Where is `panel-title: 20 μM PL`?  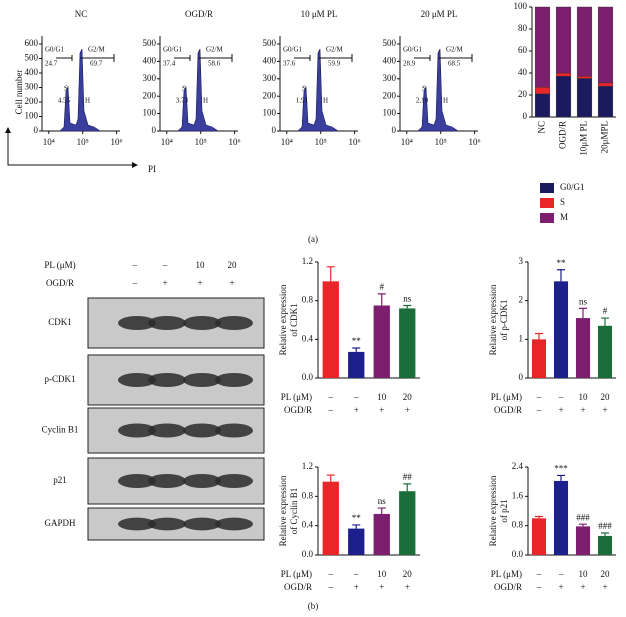 panel-title: 20 μM PL is located at coordinates (439, 14).